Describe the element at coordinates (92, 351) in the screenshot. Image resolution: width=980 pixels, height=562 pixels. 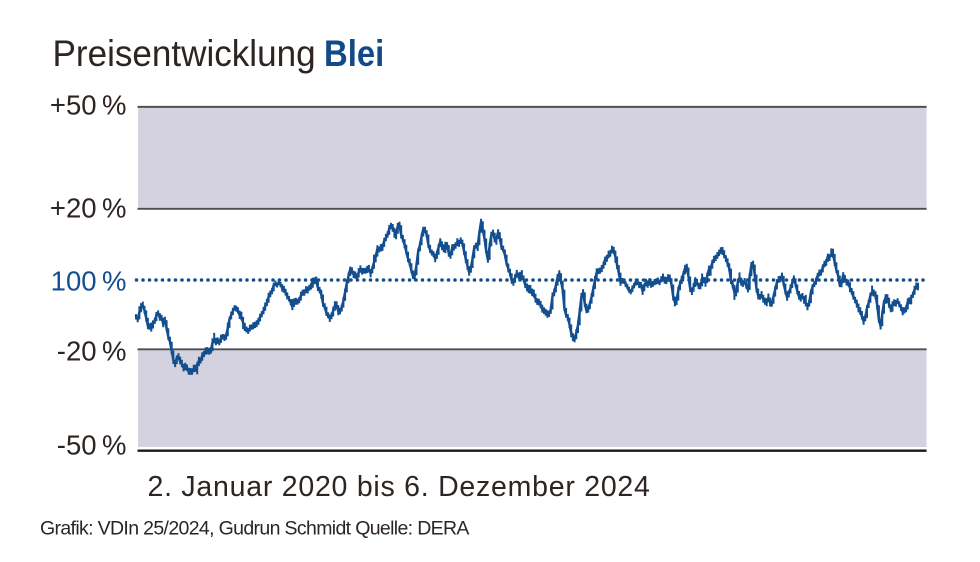
I see `svg-text: -20 %` at that location.